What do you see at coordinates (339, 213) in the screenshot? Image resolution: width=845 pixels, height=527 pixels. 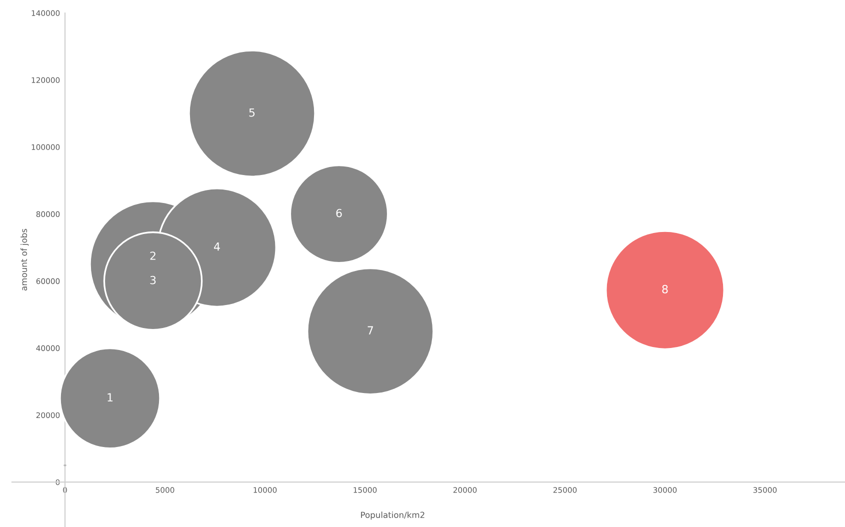 I see `annotation: 6` at bounding box center [339, 213].